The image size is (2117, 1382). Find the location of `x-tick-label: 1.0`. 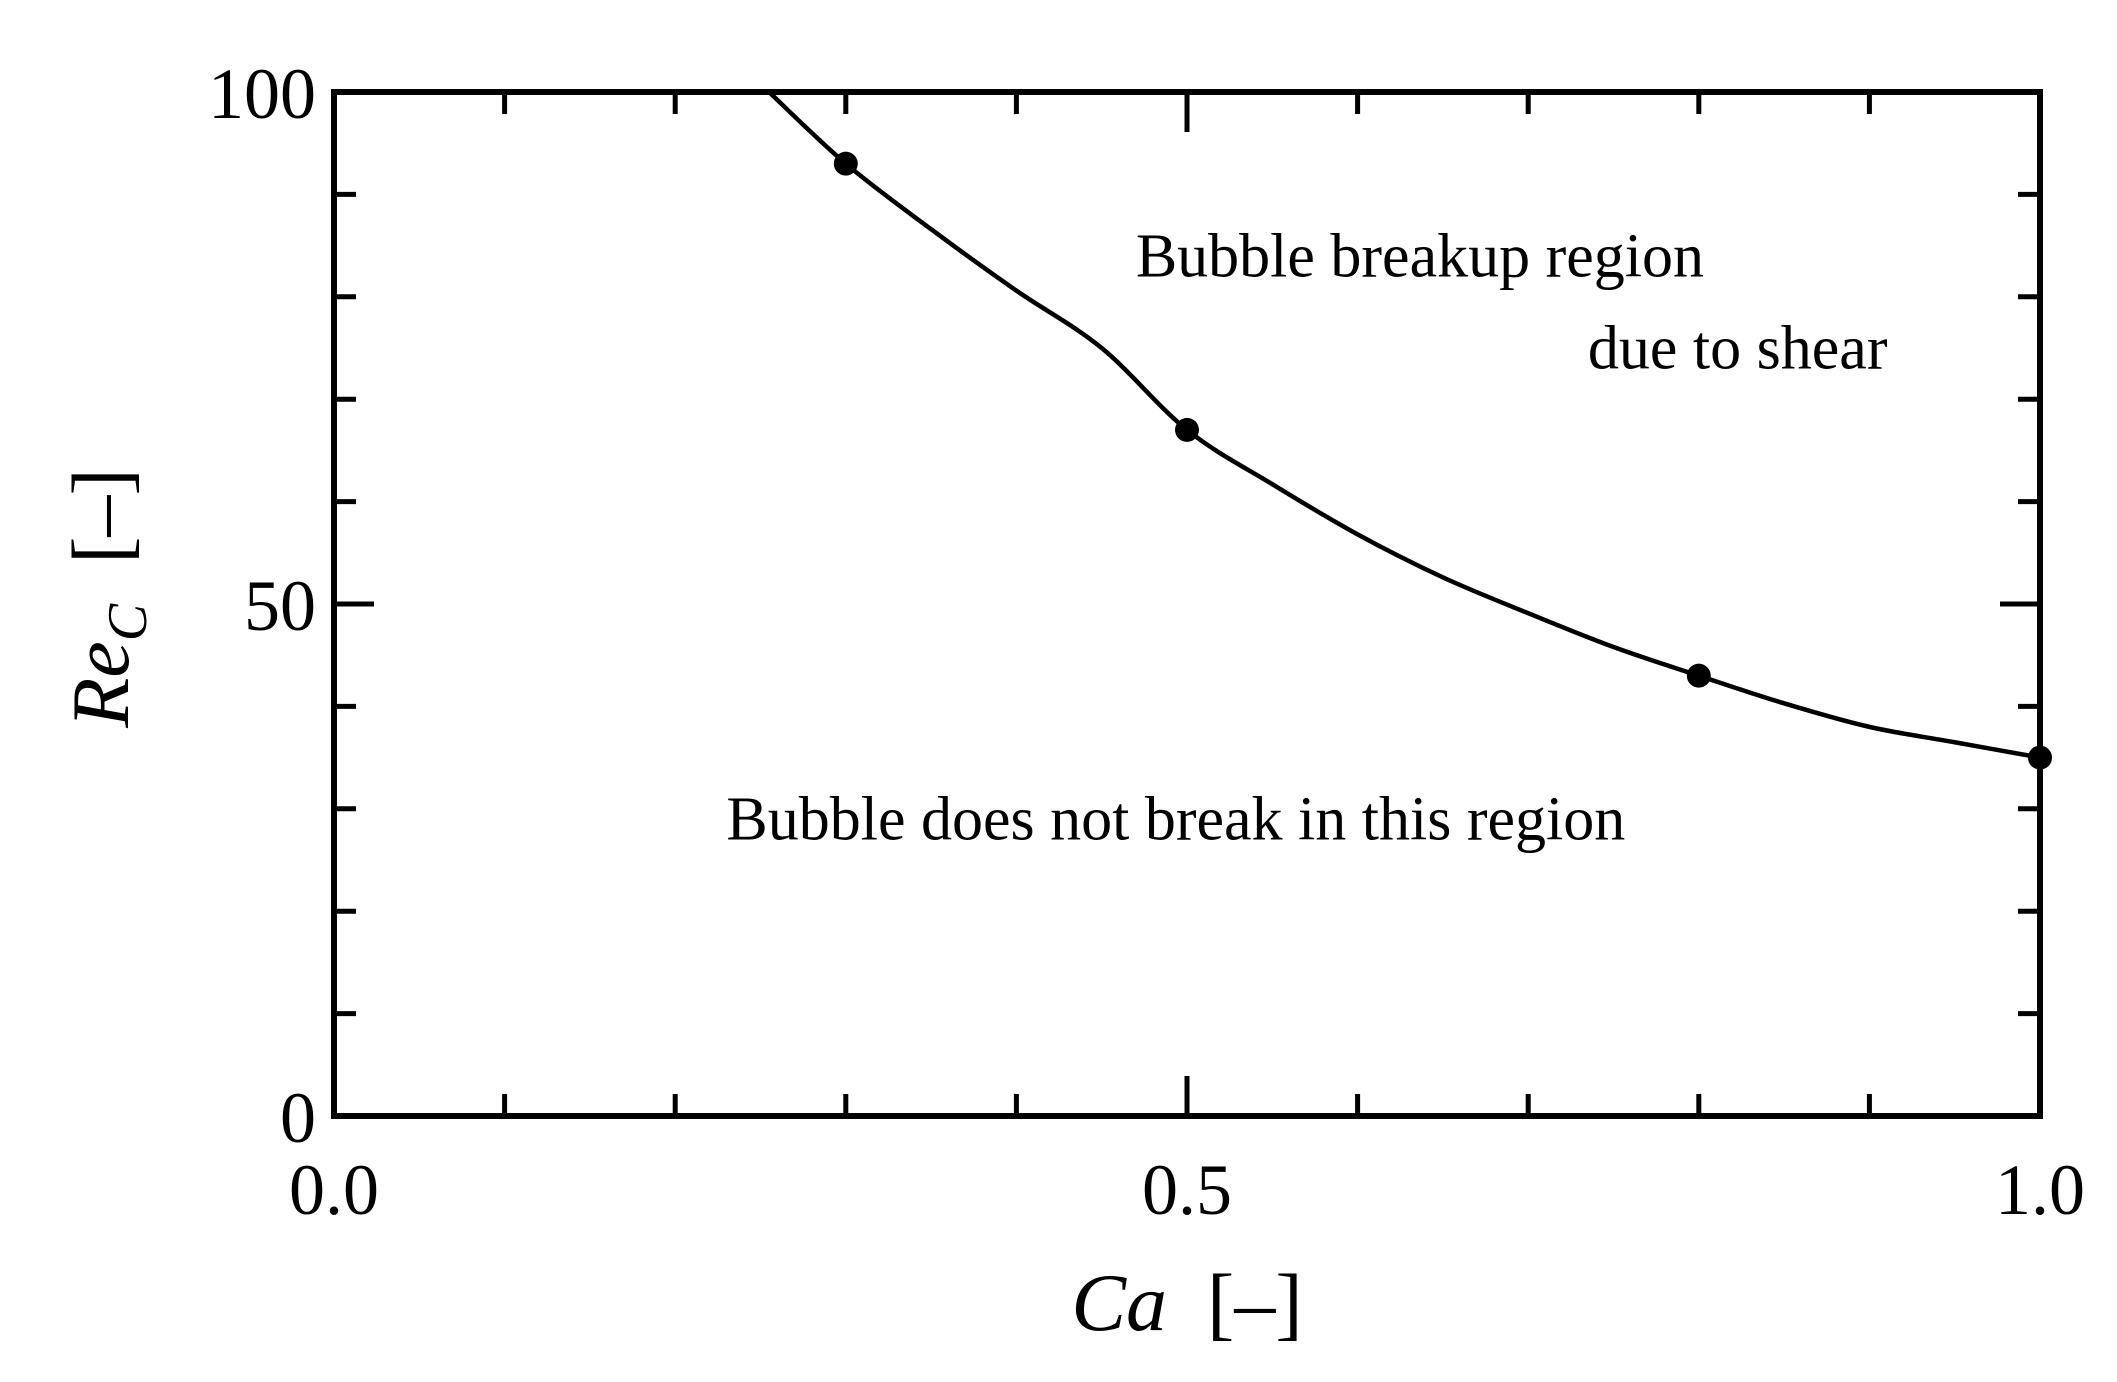

x-tick-label: 1.0 is located at coordinates (2040, 1190).